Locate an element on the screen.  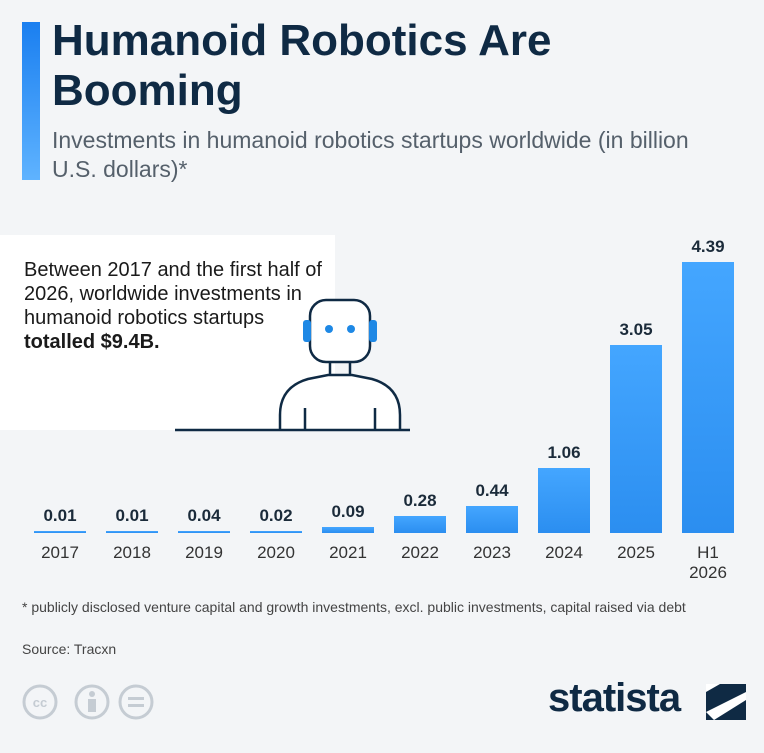
license-icons: cc is located at coordinates (88, 702).